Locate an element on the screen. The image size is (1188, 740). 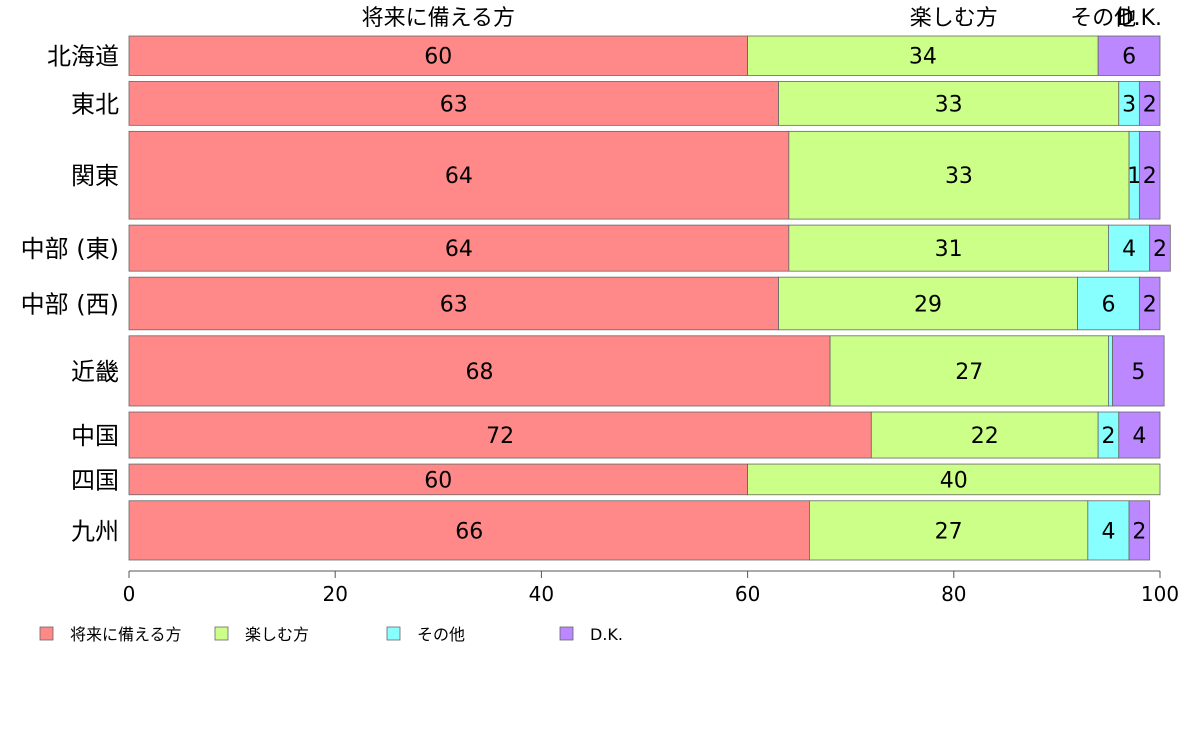
category-label: 東北 is located at coordinates (95, 104).